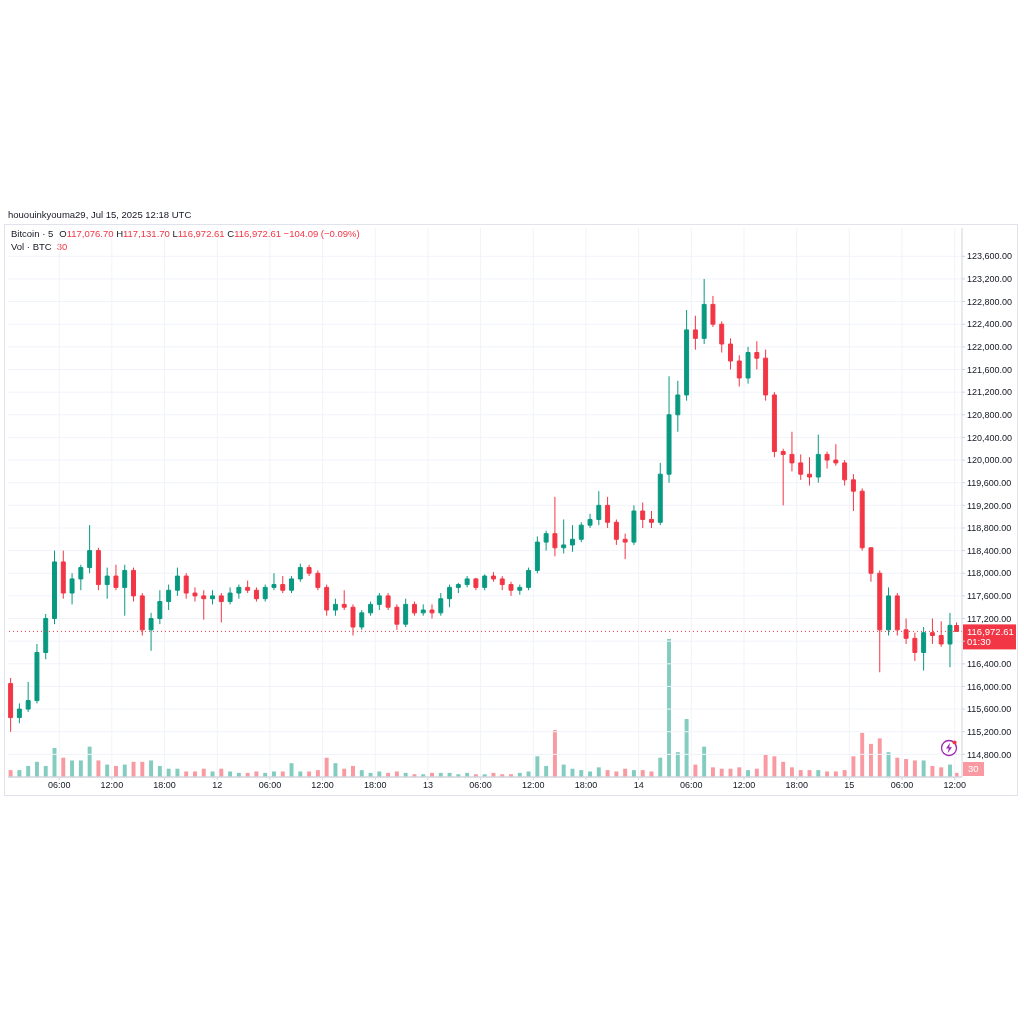 This screenshot has width=1024, height=1024. I want to click on y-tick-label: 115,200.00, so click(989, 731).